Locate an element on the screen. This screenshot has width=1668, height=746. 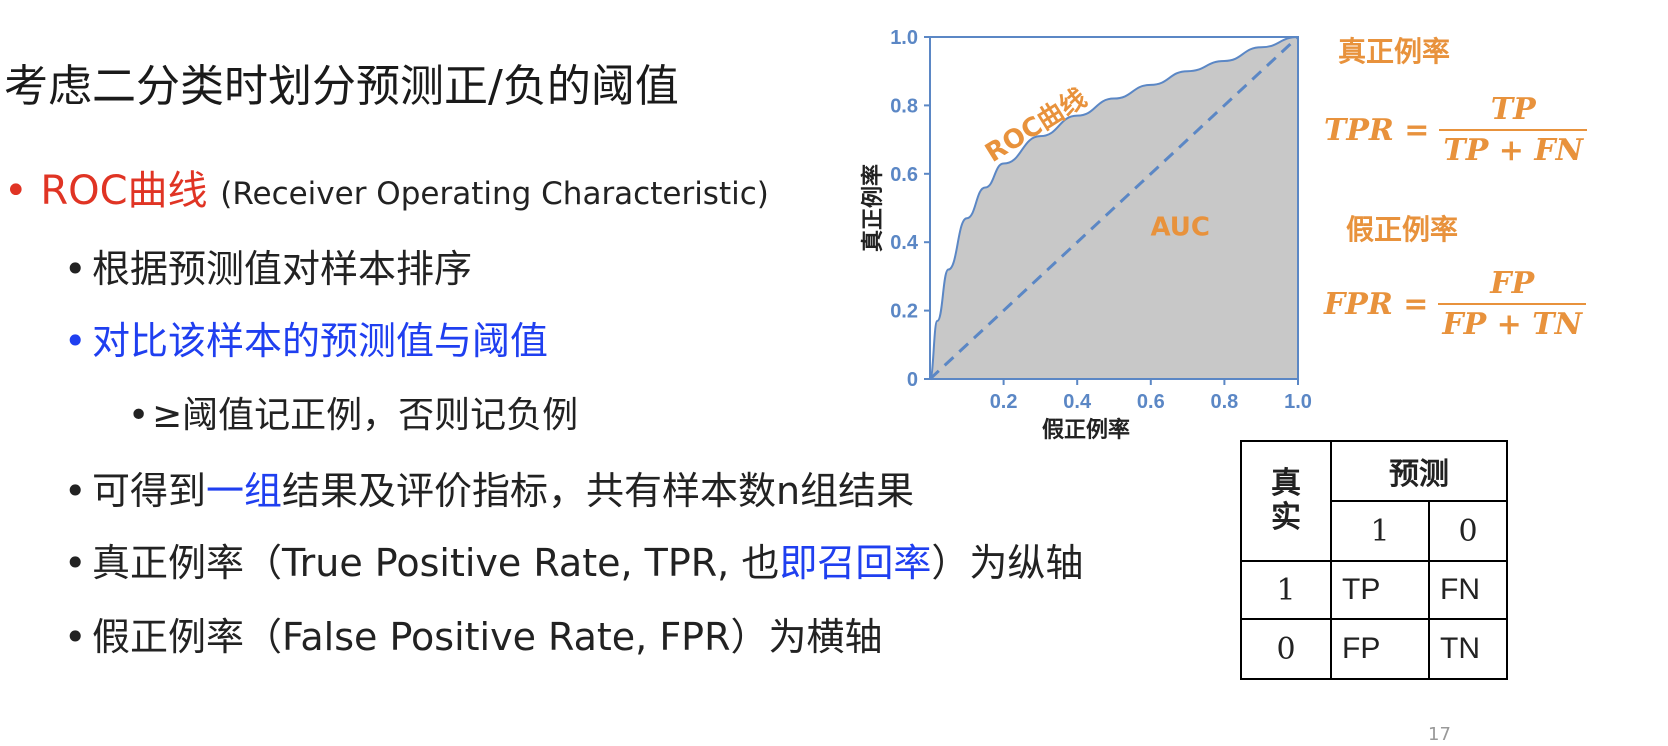
x-tick-label: 0.4 is located at coordinates (1077, 402).